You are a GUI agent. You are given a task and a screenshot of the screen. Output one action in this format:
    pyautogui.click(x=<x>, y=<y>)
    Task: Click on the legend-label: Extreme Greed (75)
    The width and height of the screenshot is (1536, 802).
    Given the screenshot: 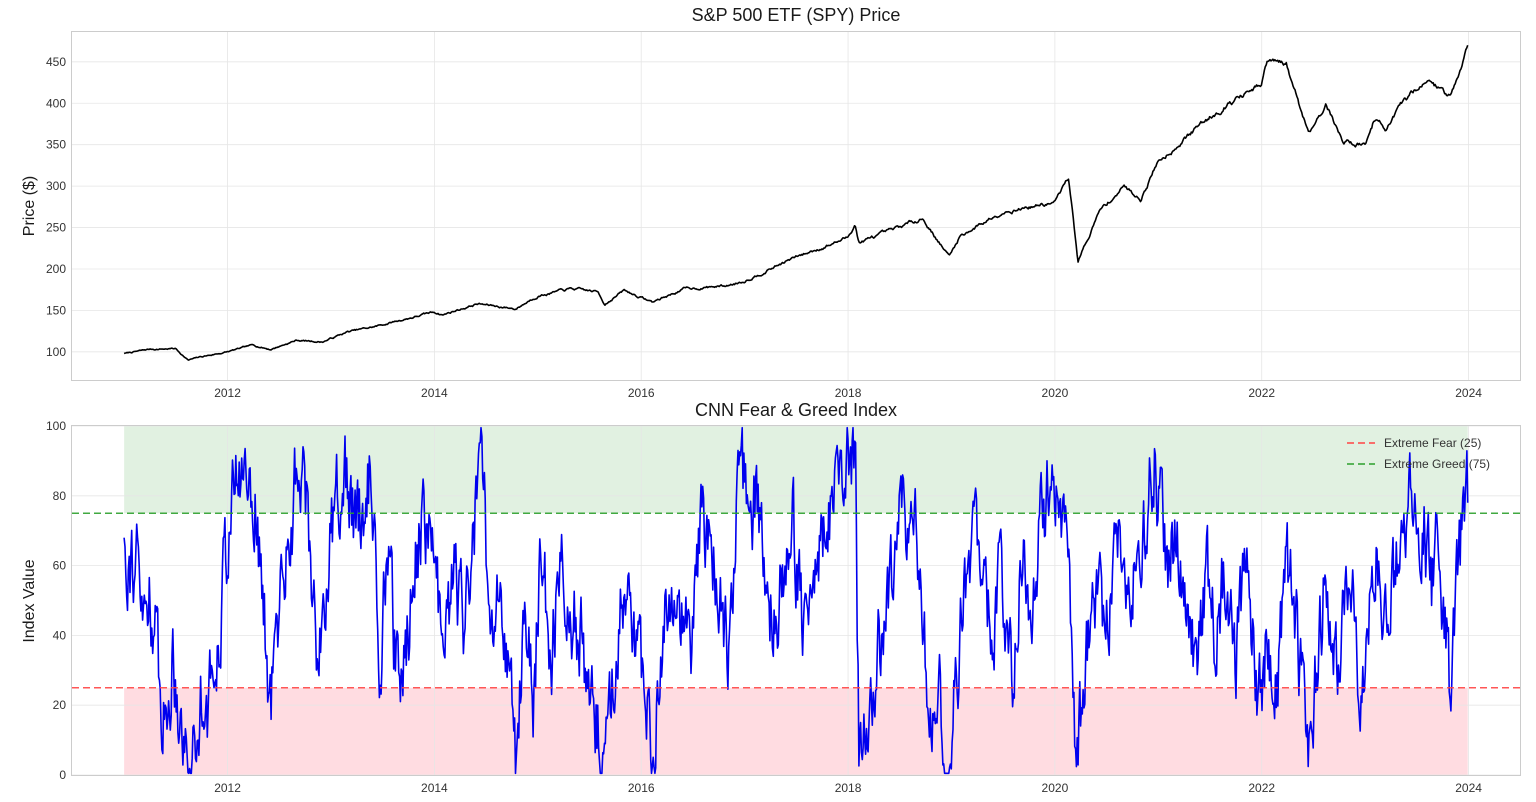 What is the action you would take?
    pyautogui.click(x=1437, y=464)
    